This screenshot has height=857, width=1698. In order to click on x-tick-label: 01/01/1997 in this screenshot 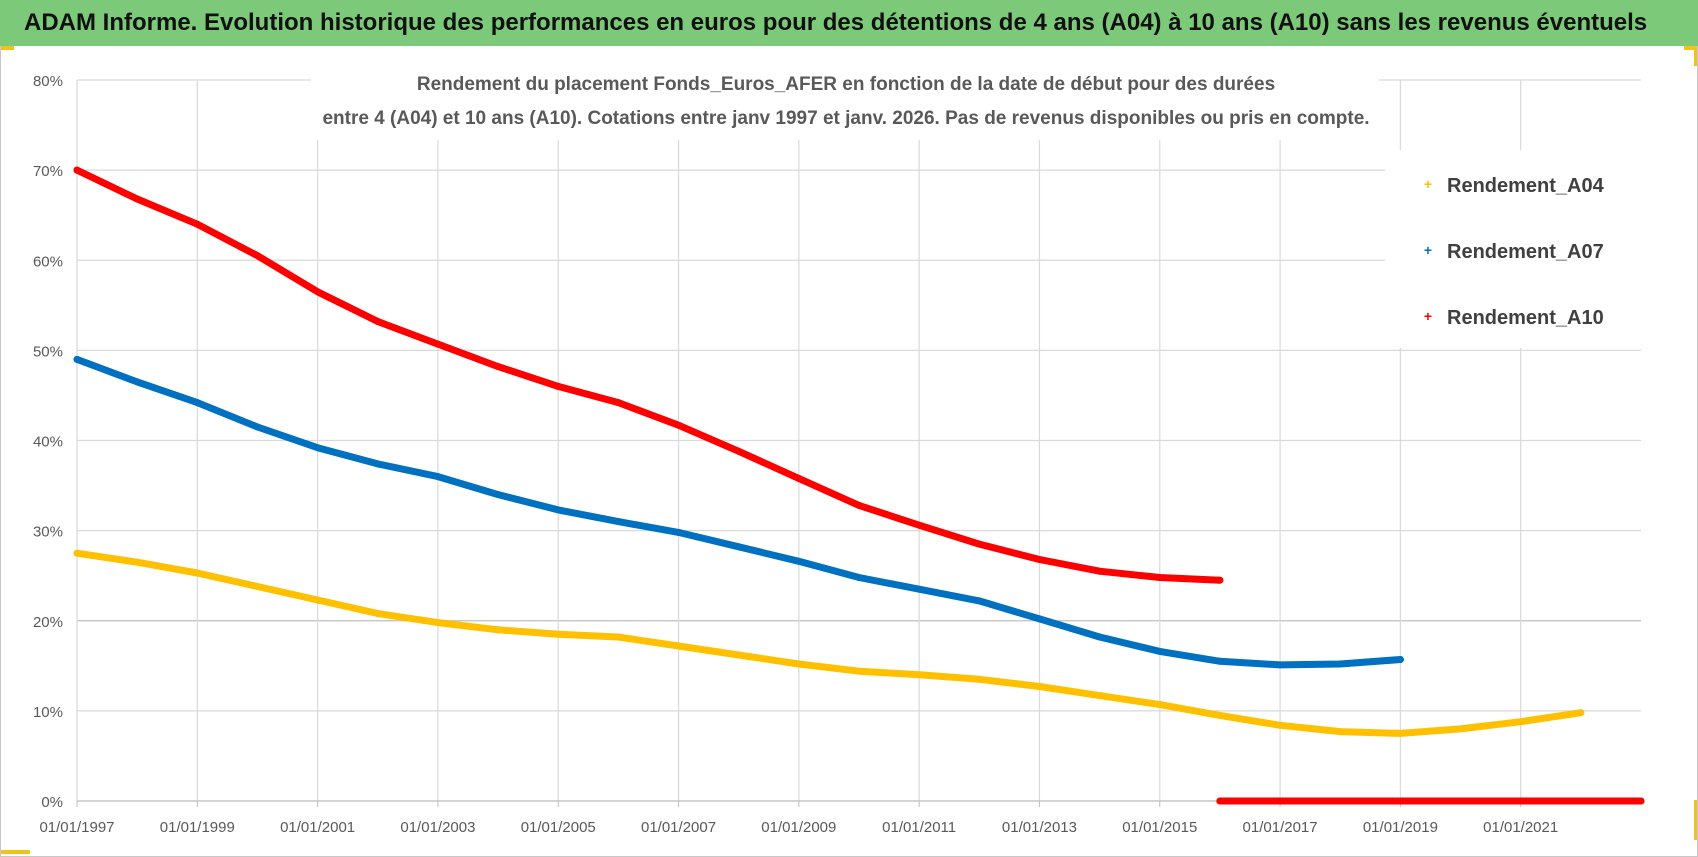, I will do `click(76, 827)`.